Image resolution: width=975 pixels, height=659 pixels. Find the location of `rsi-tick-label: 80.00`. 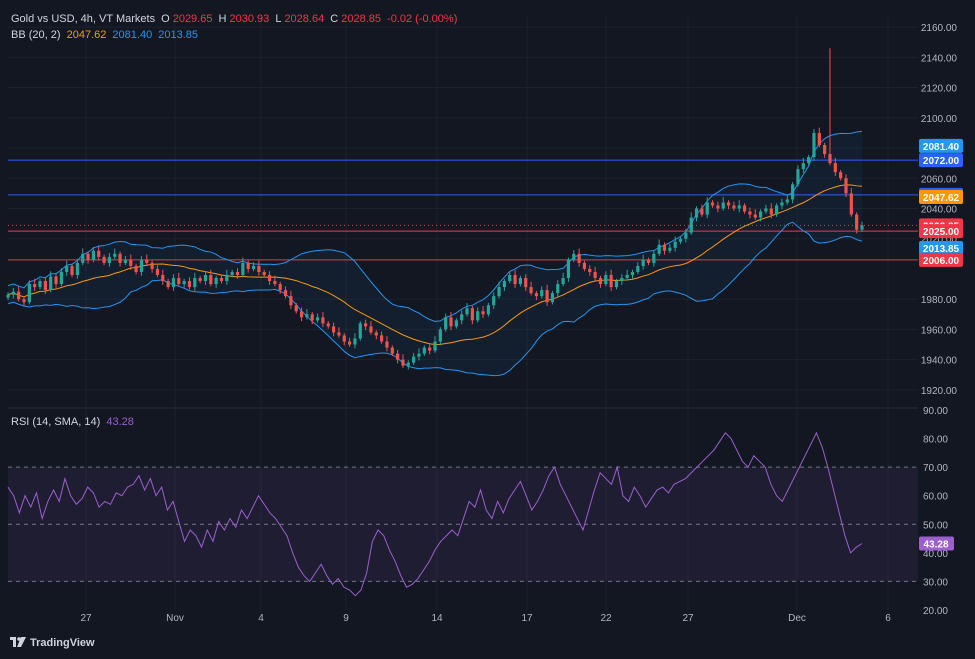

rsi-tick-label: 80.00 is located at coordinates (935, 440).